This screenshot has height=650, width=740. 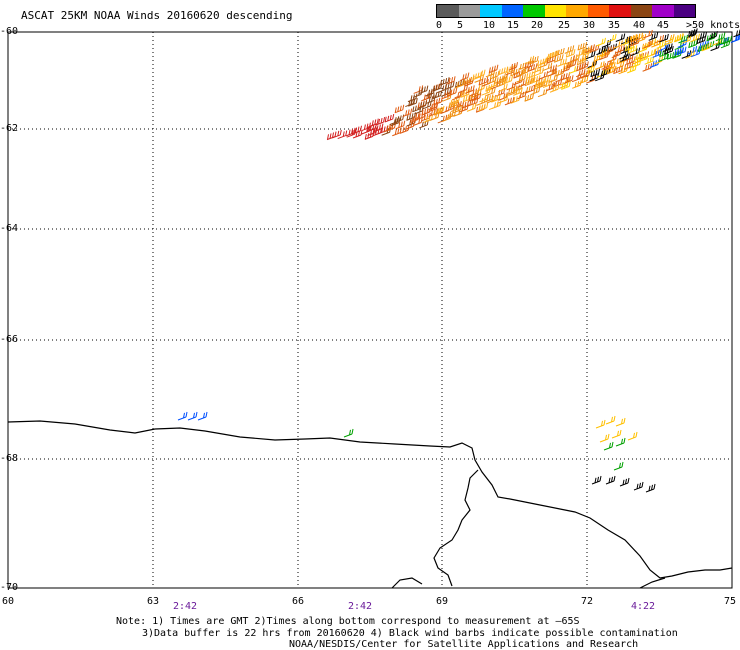 What do you see at coordinates (639, 25) in the screenshot?
I see `legend-label-8: 40` at bounding box center [639, 25].